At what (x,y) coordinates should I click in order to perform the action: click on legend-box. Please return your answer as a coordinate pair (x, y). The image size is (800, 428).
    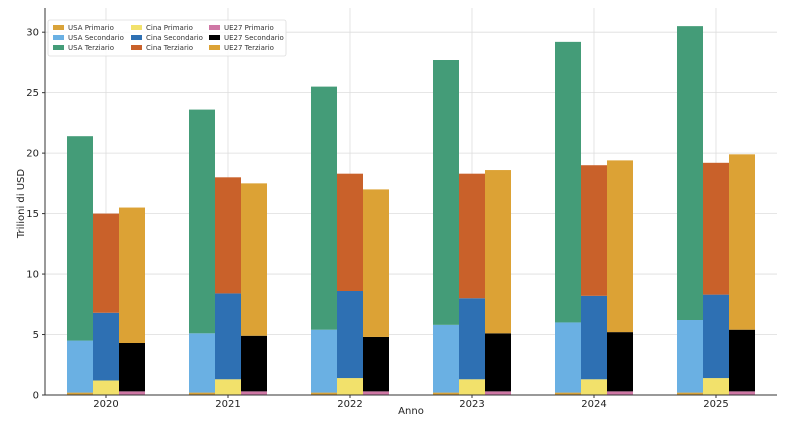
    Looking at the image, I should click on (167, 38).